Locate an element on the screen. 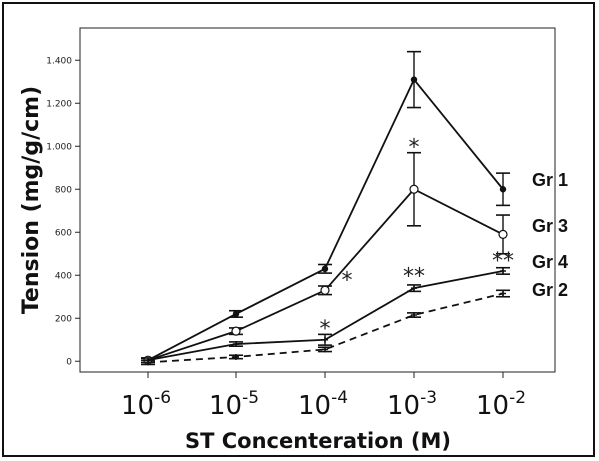  x-axis-title: ST Concenteration (M) is located at coordinates (318, 441).